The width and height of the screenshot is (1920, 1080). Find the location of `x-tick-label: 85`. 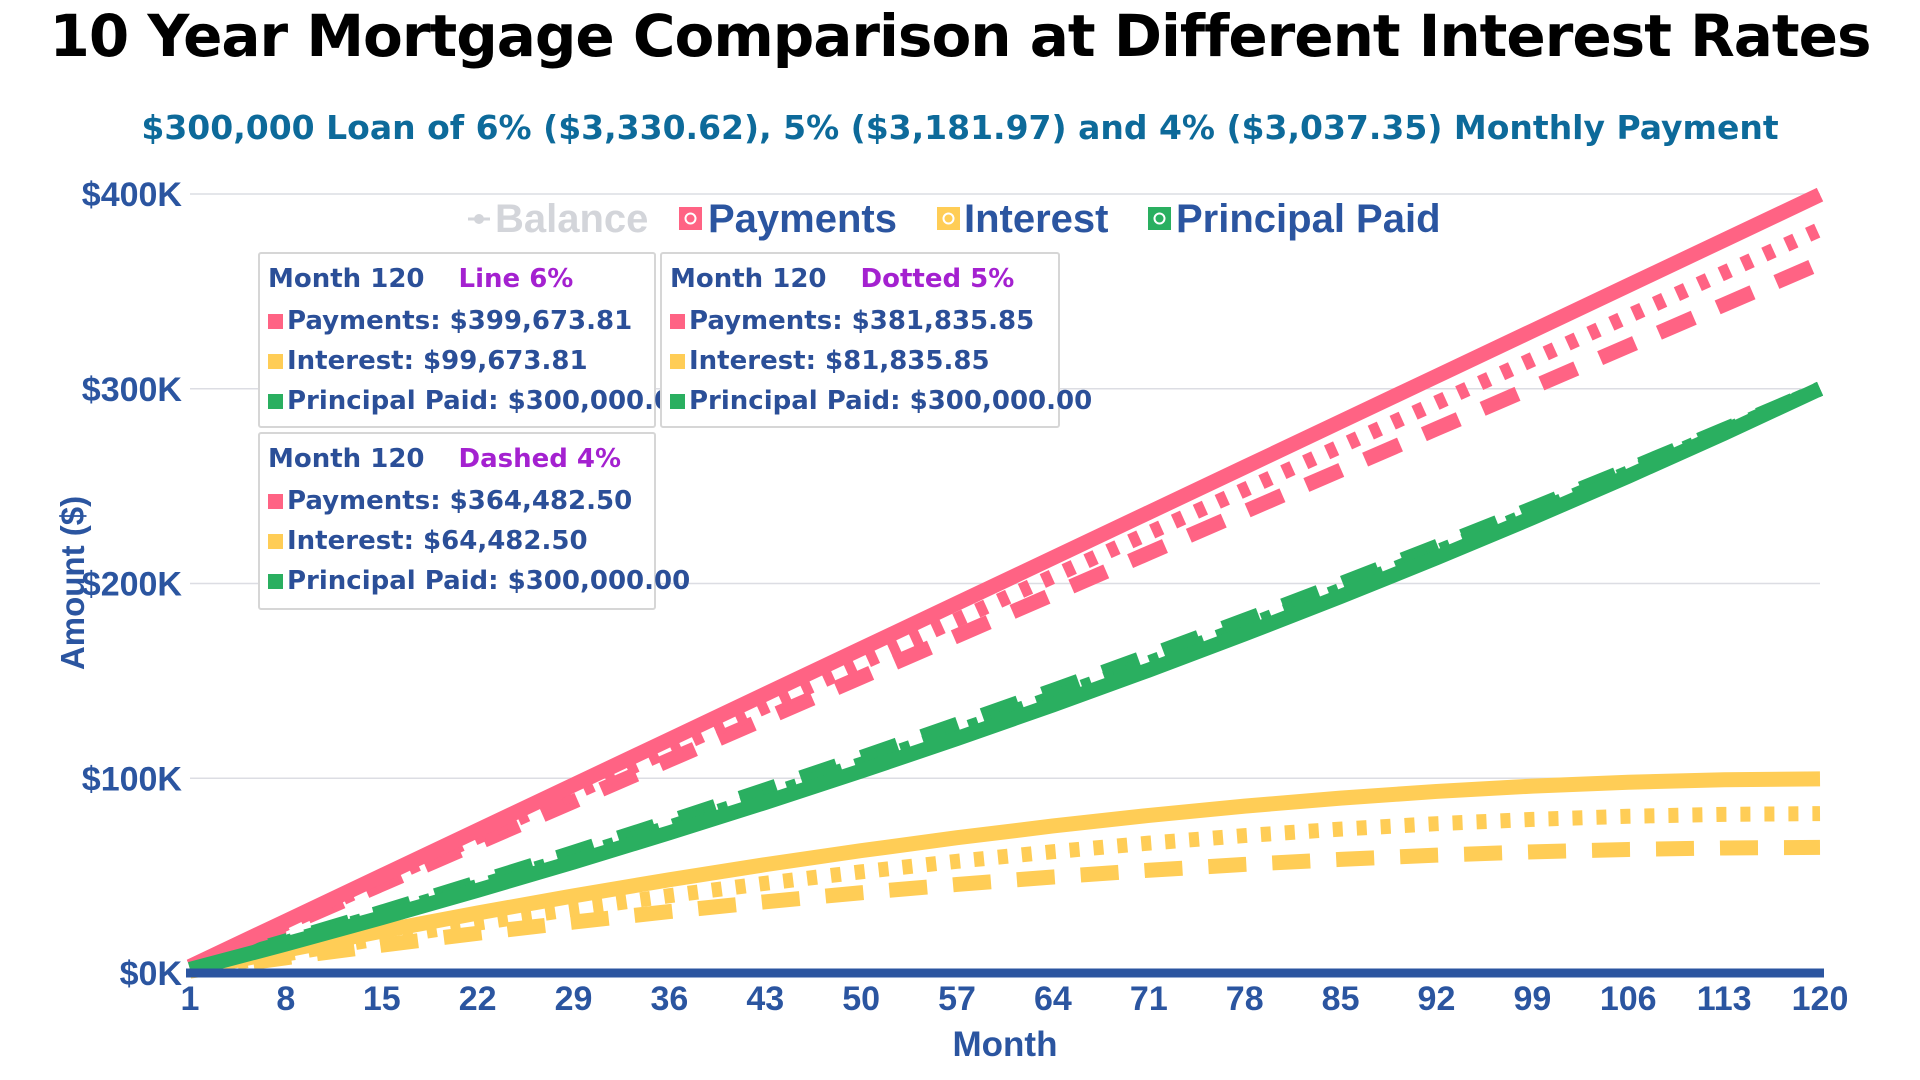

x-tick-label: 85 is located at coordinates (1341, 999).